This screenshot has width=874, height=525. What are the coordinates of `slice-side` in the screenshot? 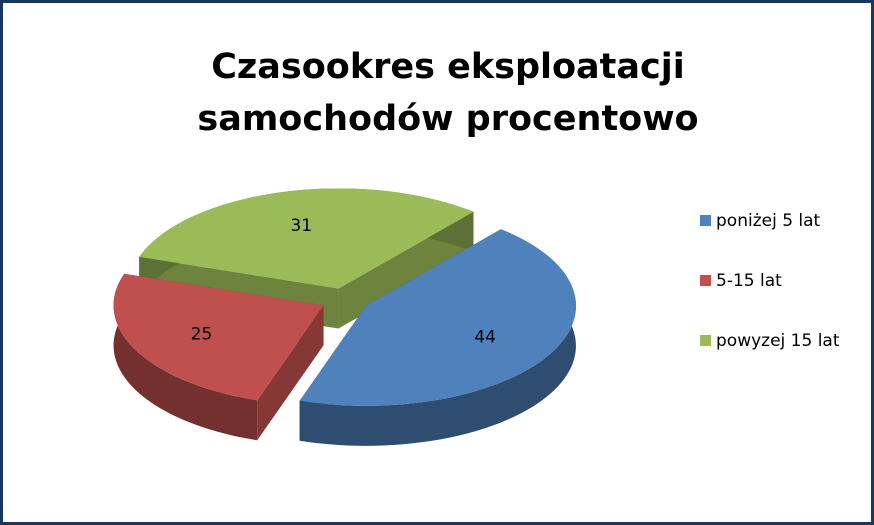 It's located at (406, 270).